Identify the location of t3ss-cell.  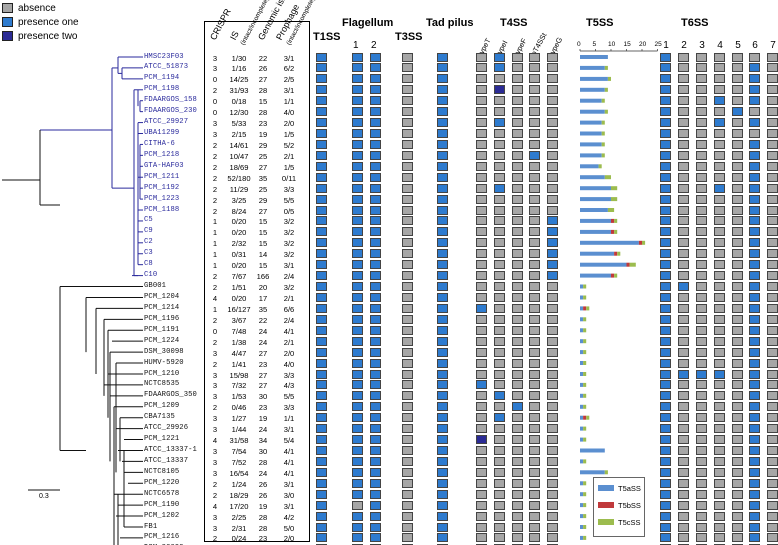
(407, 123).